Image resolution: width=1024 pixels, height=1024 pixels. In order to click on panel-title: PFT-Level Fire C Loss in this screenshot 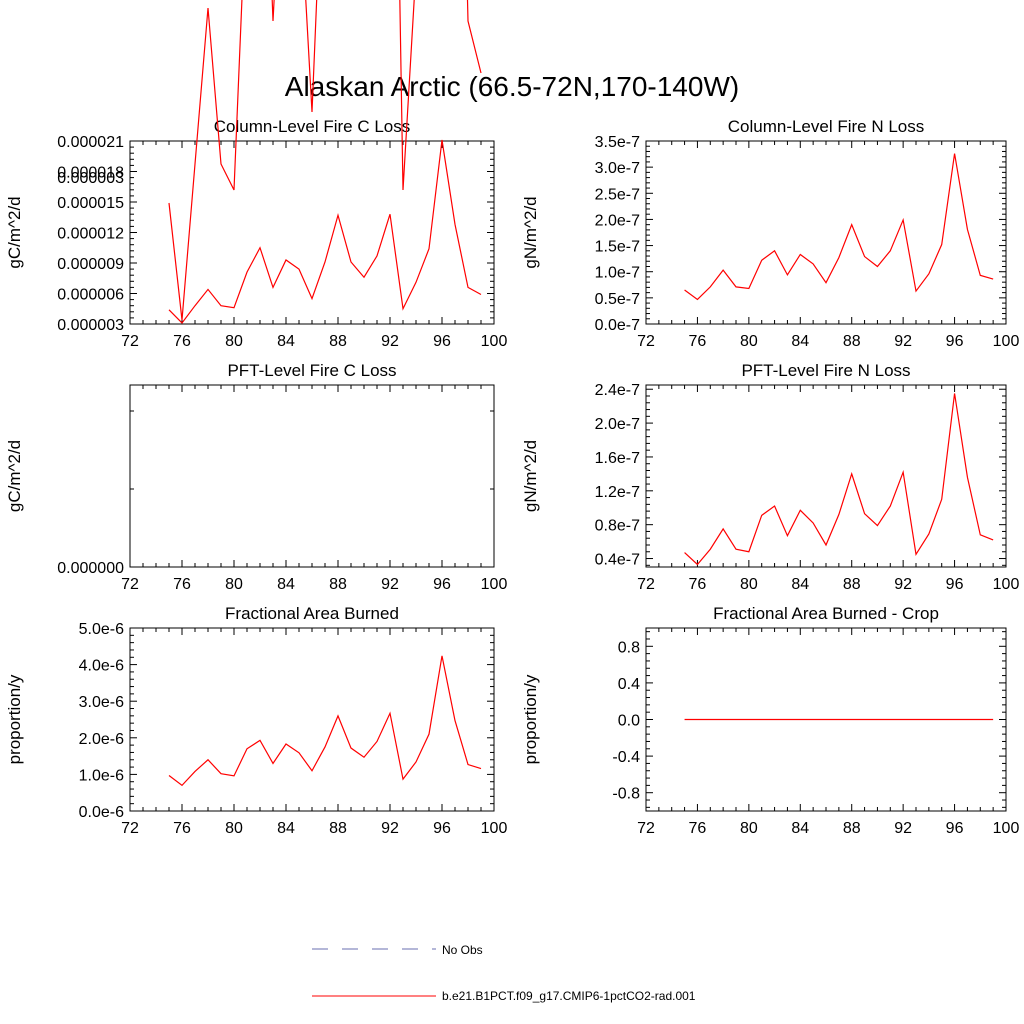, I will do `click(311, 370)`.